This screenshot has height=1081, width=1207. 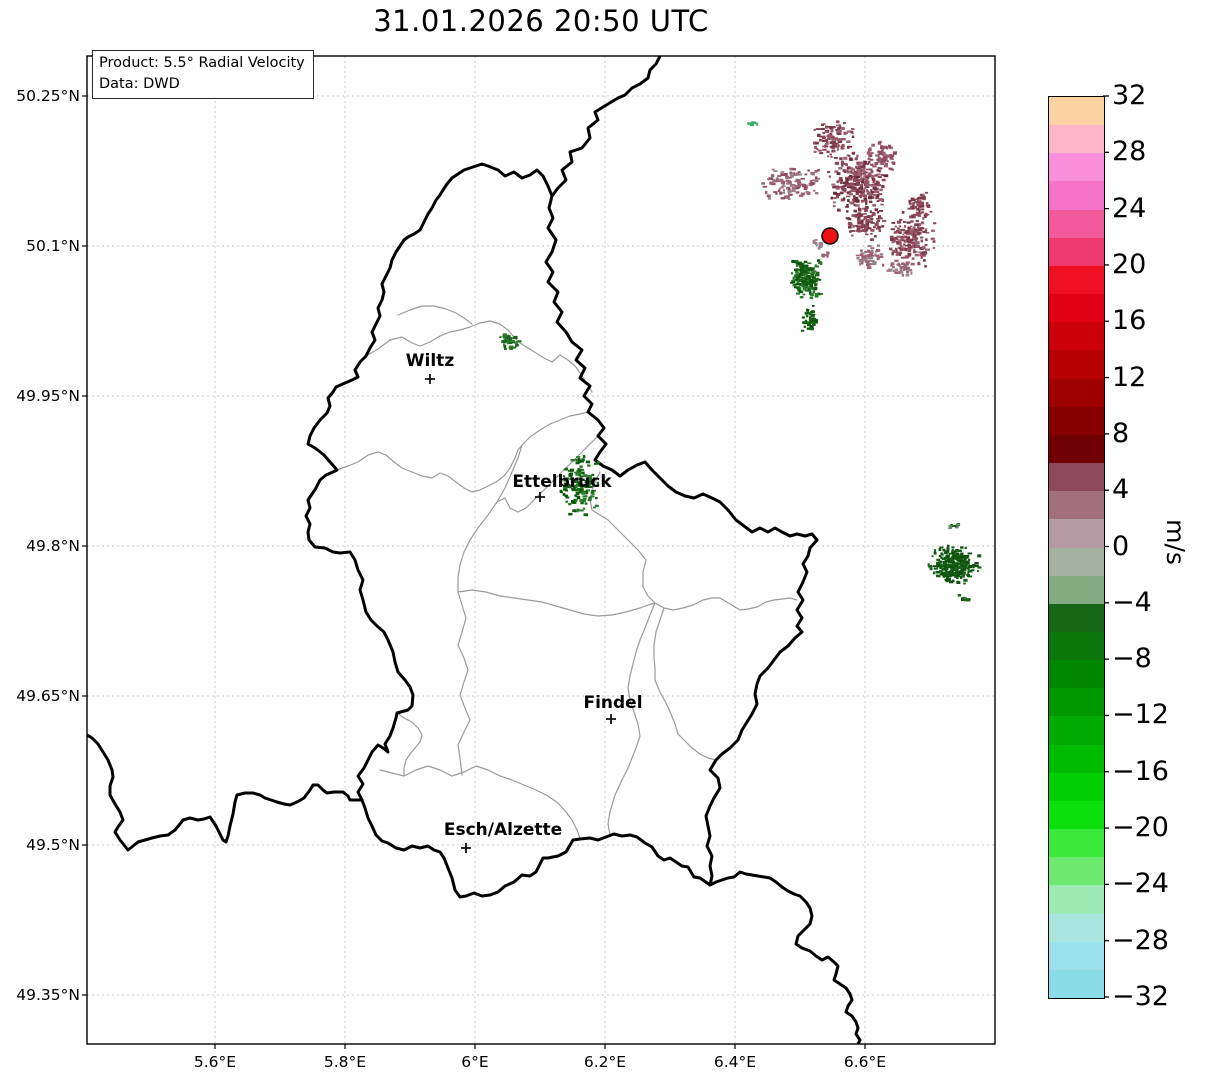 What do you see at coordinates (1176, 542) in the screenshot?
I see `colorbar-unit-label: m/s` at bounding box center [1176, 542].